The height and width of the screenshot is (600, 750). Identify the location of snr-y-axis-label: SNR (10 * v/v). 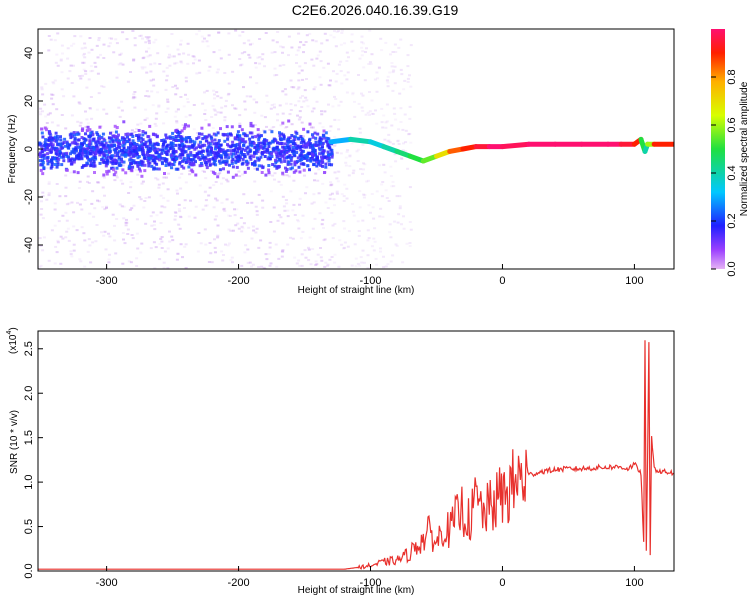
(14, 442).